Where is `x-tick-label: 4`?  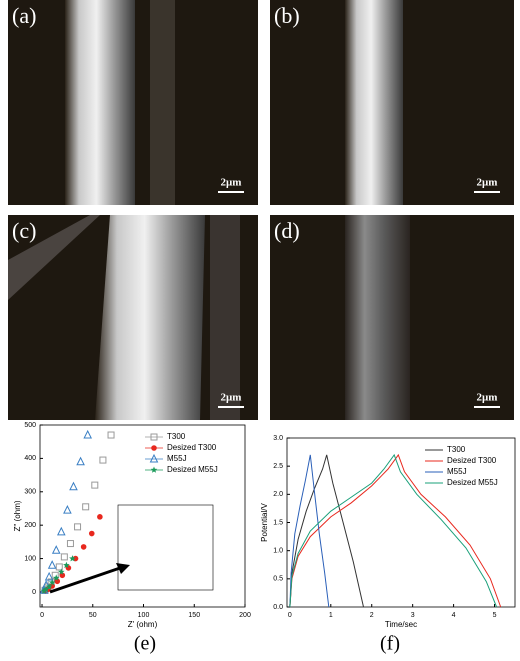
x-tick-label: 4 is located at coordinates (454, 615).